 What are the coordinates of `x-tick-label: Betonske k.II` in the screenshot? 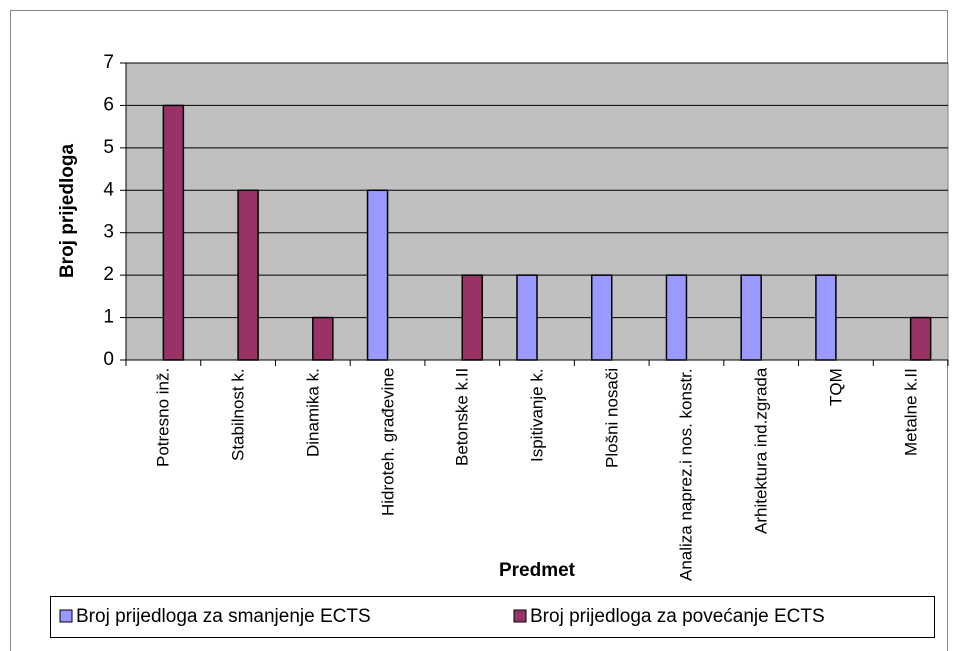 It's located at (462, 417).